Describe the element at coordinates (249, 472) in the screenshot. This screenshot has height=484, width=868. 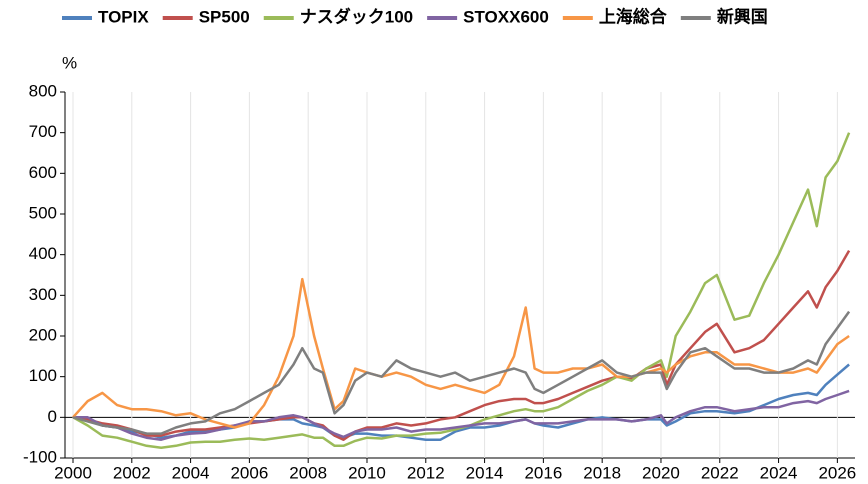
I see `x-tick-label: 2006` at that location.